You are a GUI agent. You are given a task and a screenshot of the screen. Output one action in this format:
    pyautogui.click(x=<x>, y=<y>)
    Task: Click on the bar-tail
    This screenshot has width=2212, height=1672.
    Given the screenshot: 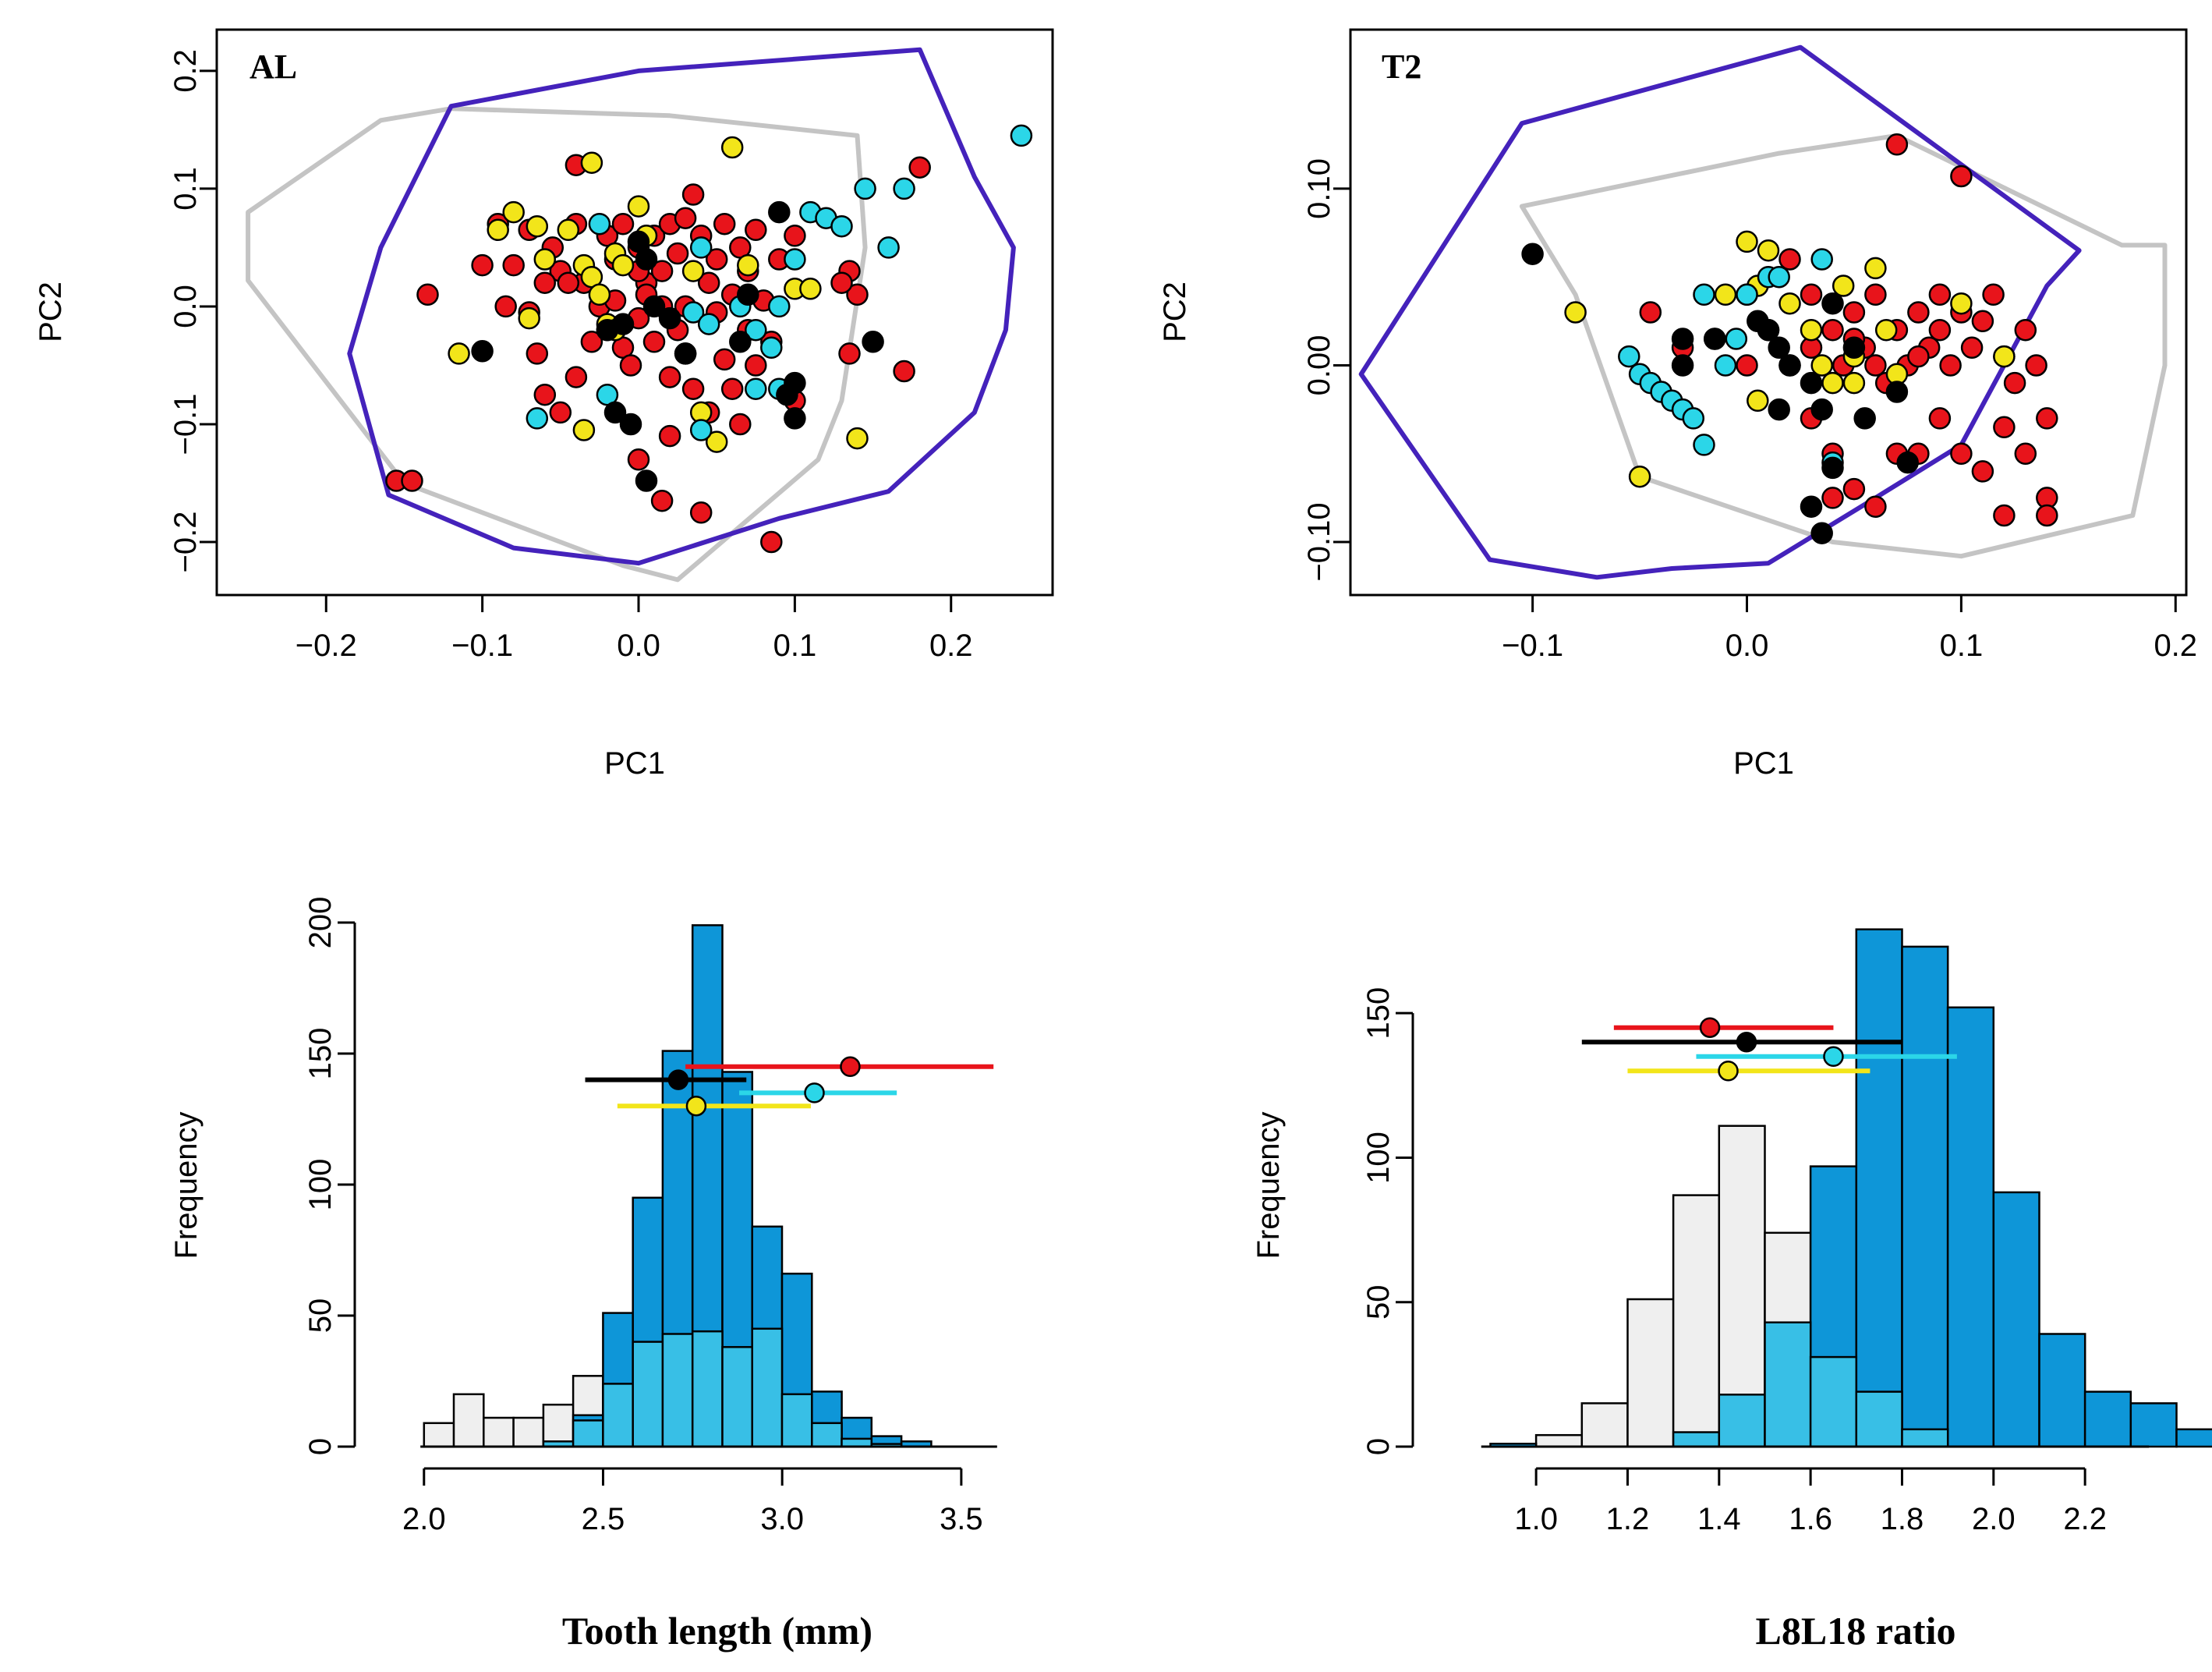 What is the action you would take?
    pyautogui.click(x=2194, y=1438)
    